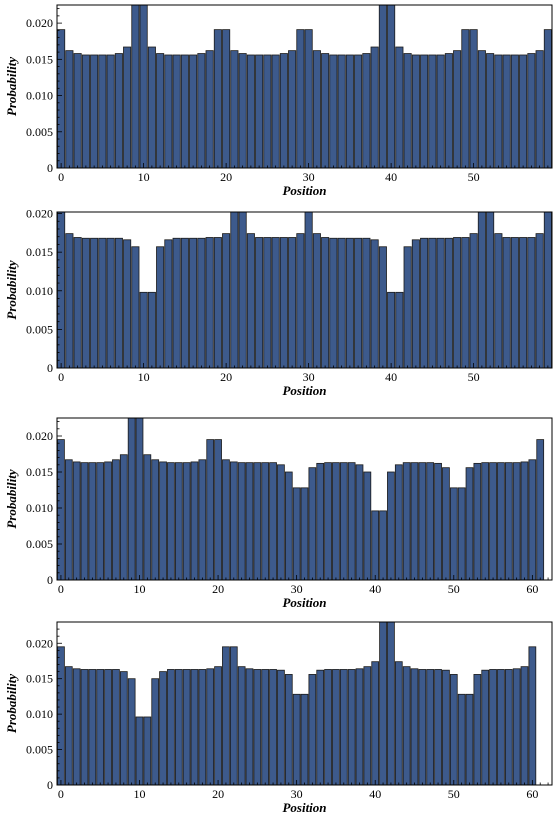  What do you see at coordinates (375, 794) in the screenshot?
I see `x-tick-label: 40` at bounding box center [375, 794].